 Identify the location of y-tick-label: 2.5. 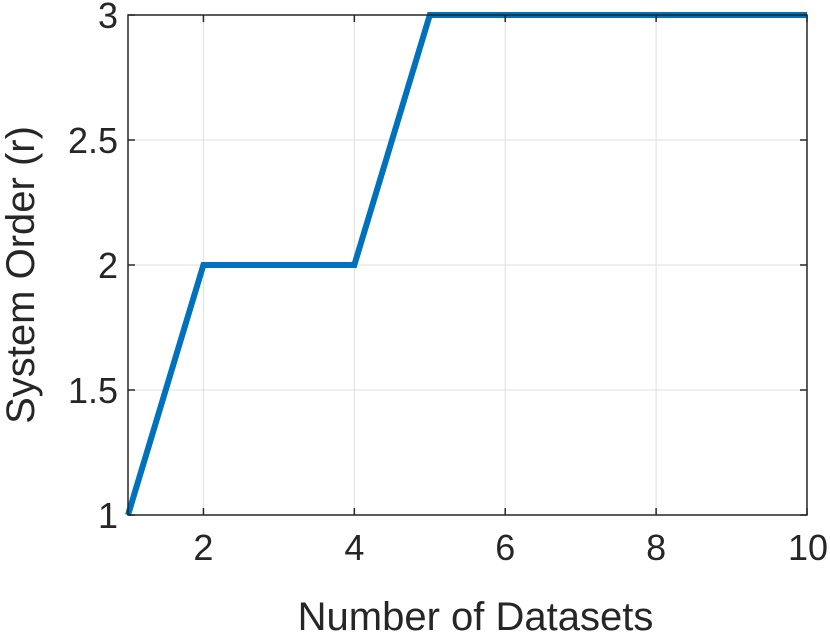
(93, 140).